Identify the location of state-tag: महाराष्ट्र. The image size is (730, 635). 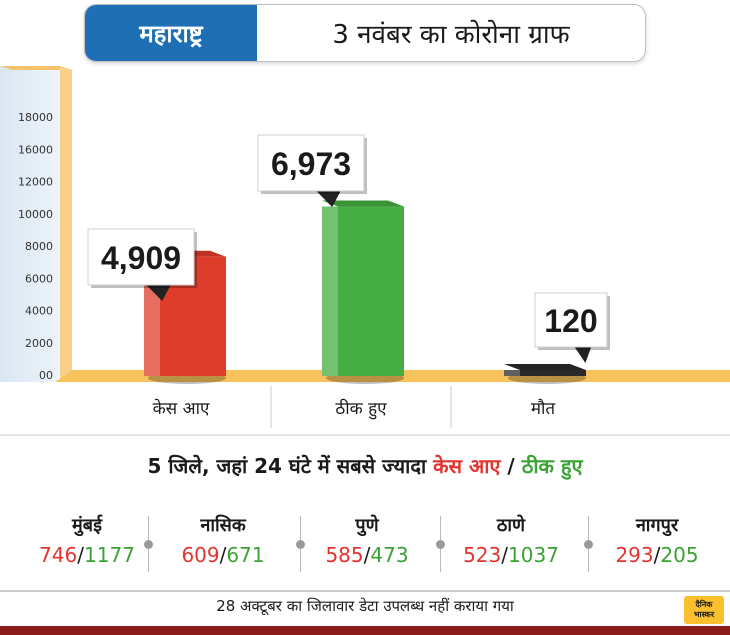
(171, 33).